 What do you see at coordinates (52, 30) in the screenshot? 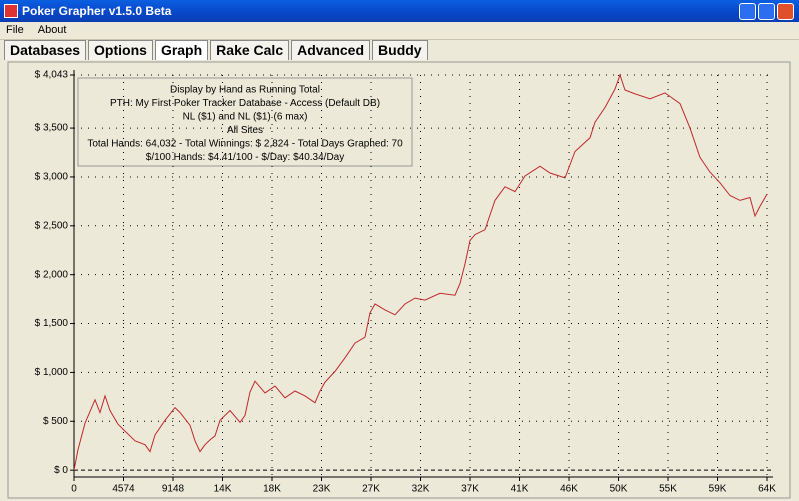
I see `menu-item: About` at bounding box center [52, 30].